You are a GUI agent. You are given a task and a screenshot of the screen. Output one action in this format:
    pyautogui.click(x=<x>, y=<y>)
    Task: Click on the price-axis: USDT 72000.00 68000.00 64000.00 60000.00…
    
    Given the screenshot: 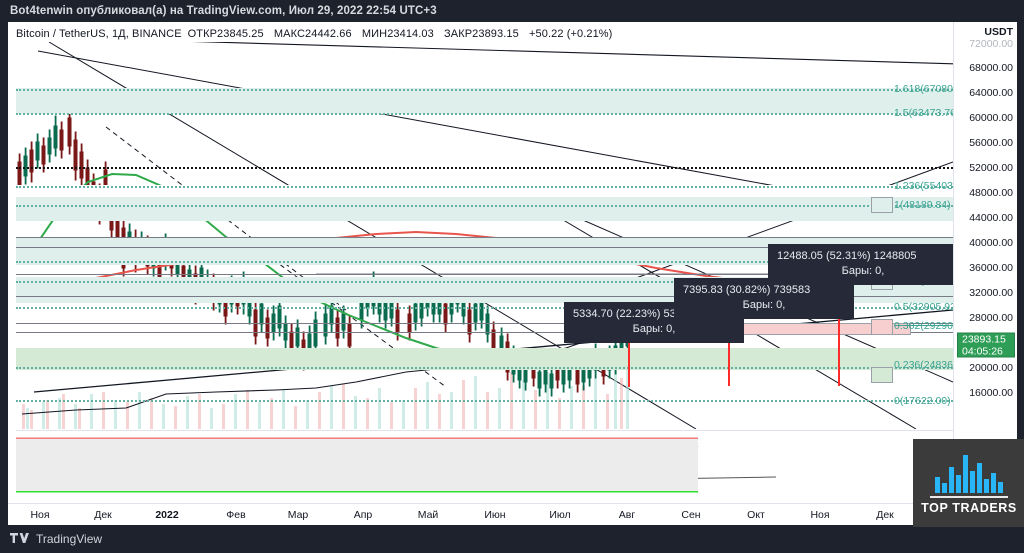 What is the action you would take?
    pyautogui.click(x=985, y=262)
    